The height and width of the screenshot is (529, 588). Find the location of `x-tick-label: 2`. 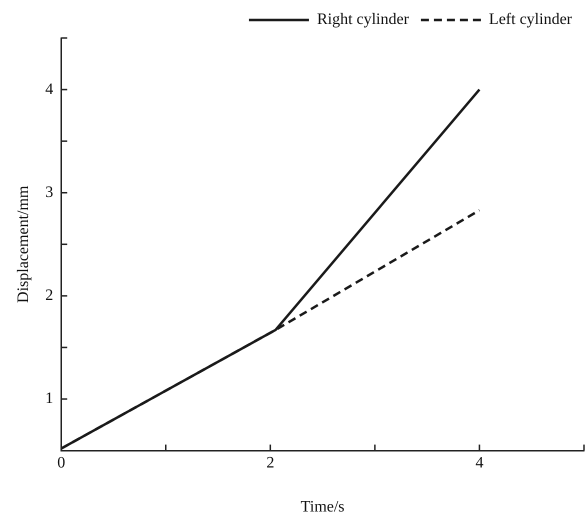

x-tick-label: 2 is located at coordinates (270, 463).